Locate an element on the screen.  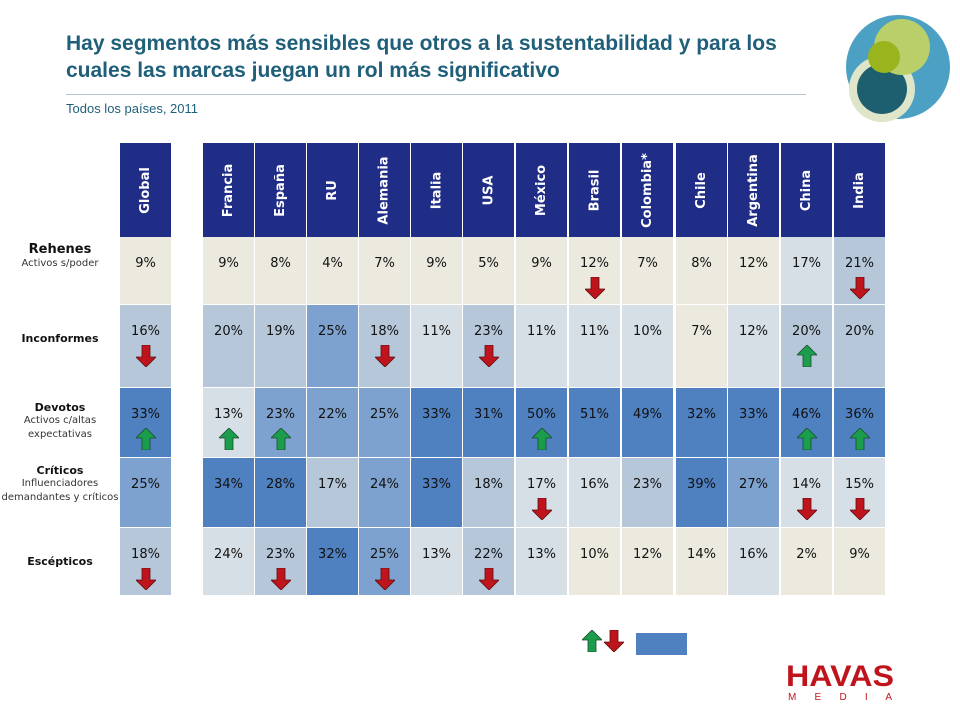
svg-text: HAVAS is located at coordinates (840, 676).